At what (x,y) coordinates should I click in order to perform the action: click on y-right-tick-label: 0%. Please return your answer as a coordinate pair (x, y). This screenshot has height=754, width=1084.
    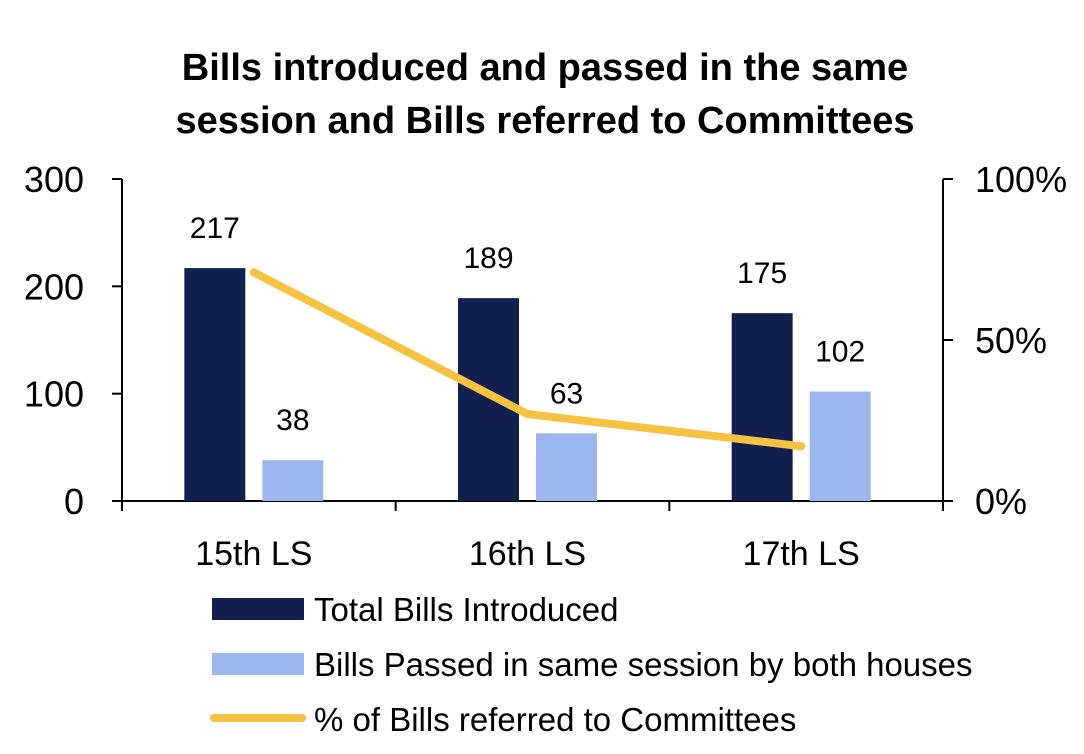
    Looking at the image, I should click on (1001, 501).